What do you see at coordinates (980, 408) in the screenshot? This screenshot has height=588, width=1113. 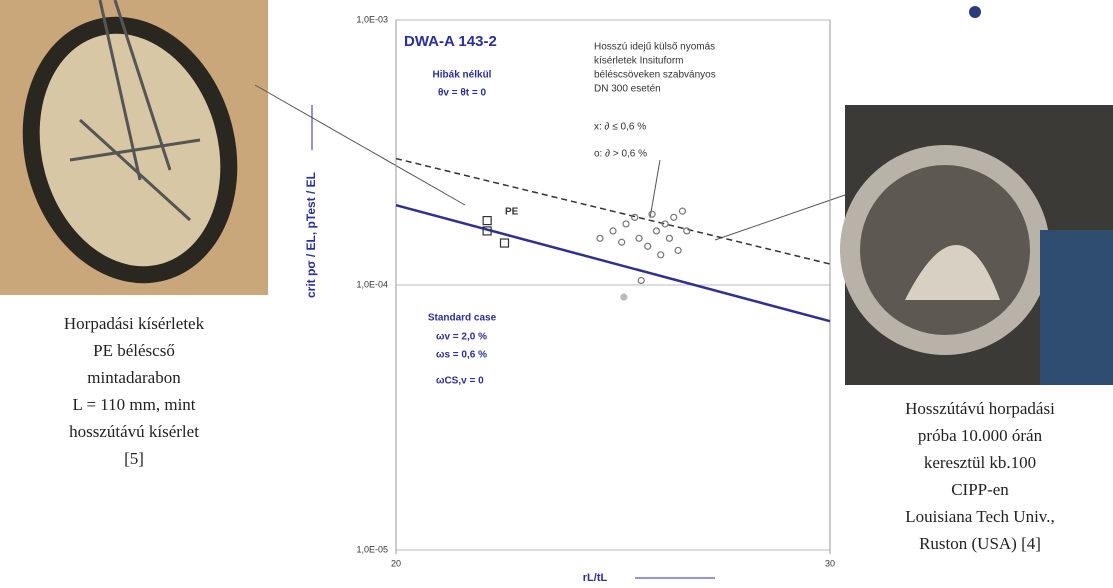 I see `caption-line: Hosszútávú horpadási` at bounding box center [980, 408].